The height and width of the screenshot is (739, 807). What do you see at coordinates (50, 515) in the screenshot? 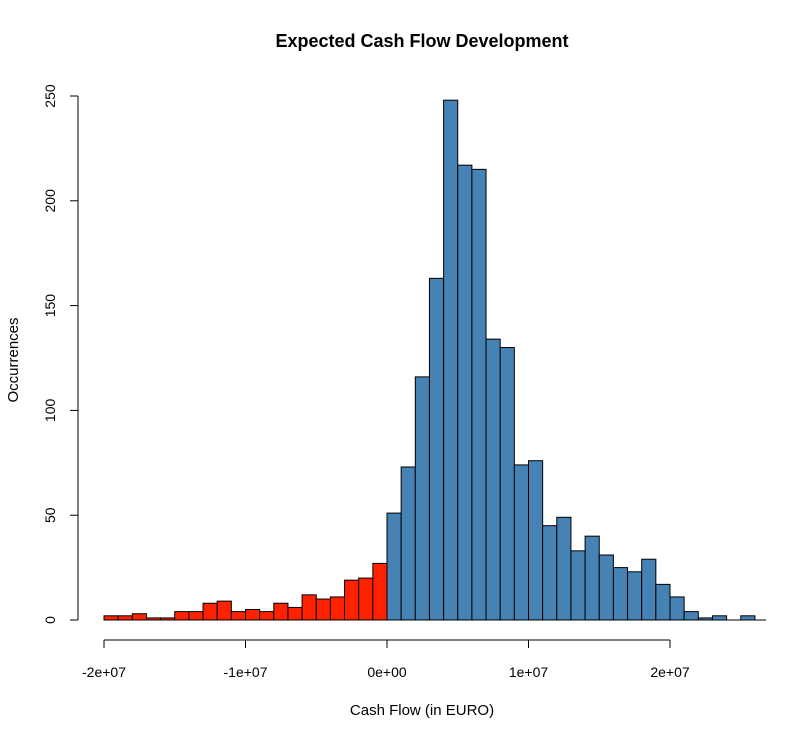
I see `y-tick-label: 50` at bounding box center [50, 515].